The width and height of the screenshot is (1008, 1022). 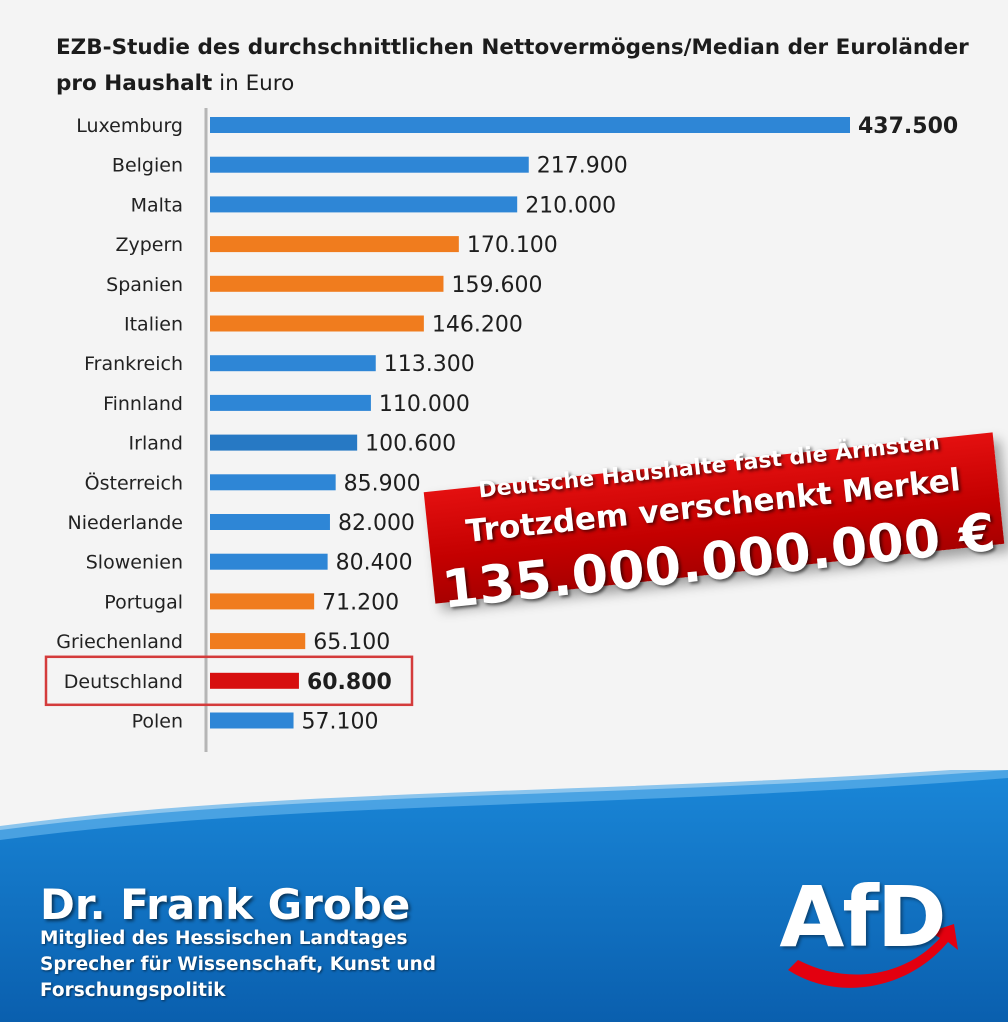 I want to click on value-label: 210.000, so click(x=570, y=205).